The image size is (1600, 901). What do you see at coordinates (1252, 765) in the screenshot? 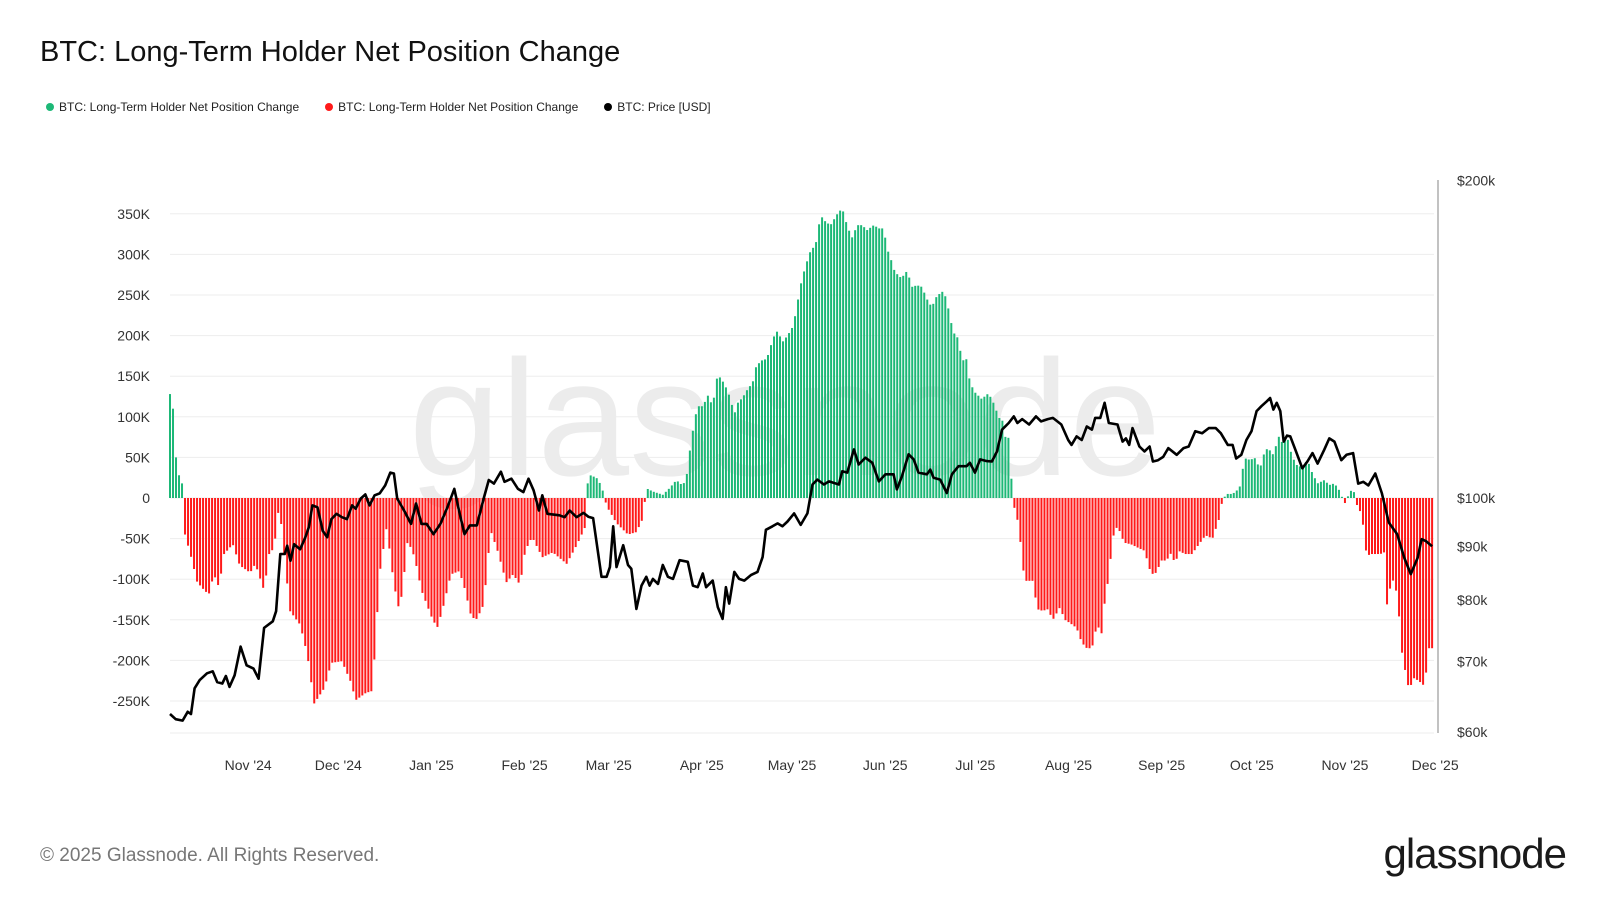
I see `x-tick-label: Oct '25` at bounding box center [1252, 765].